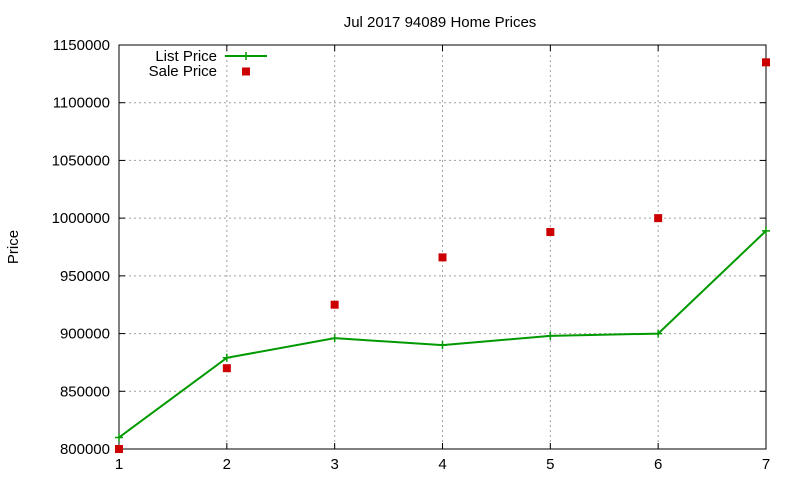 This screenshot has height=480, width=800. What do you see at coordinates (183, 71) in the screenshot?
I see `legend-label-sale-price: Sale Price` at bounding box center [183, 71].